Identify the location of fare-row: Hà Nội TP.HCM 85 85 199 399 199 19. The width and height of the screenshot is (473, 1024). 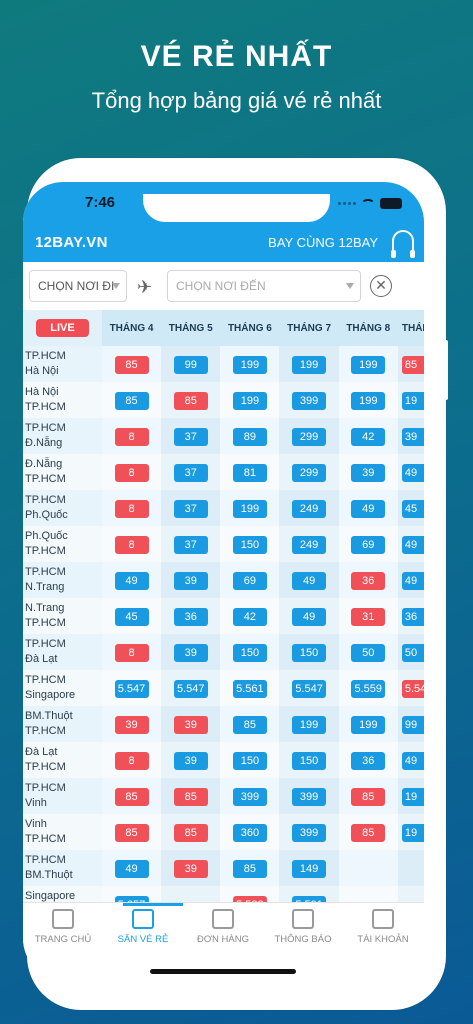
(223, 400).